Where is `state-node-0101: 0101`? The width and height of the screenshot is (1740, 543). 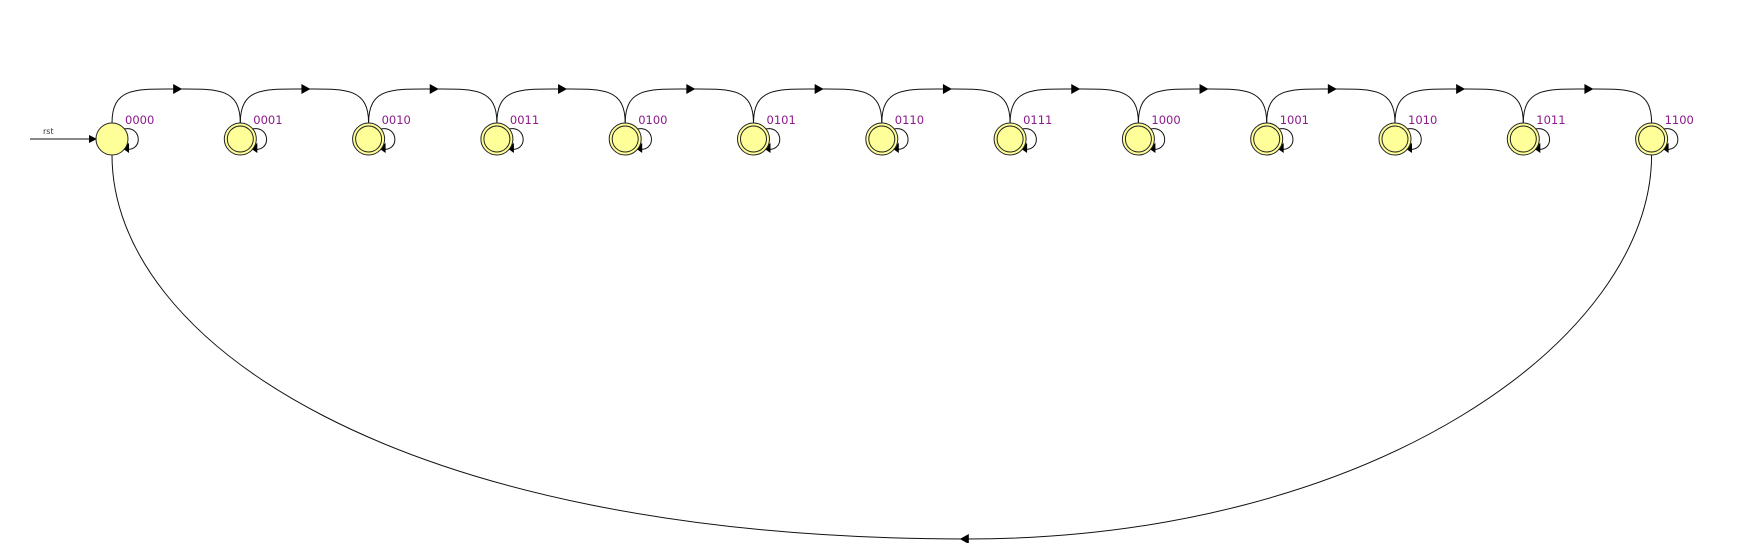 state-node-0101: 0101 is located at coordinates (766, 134).